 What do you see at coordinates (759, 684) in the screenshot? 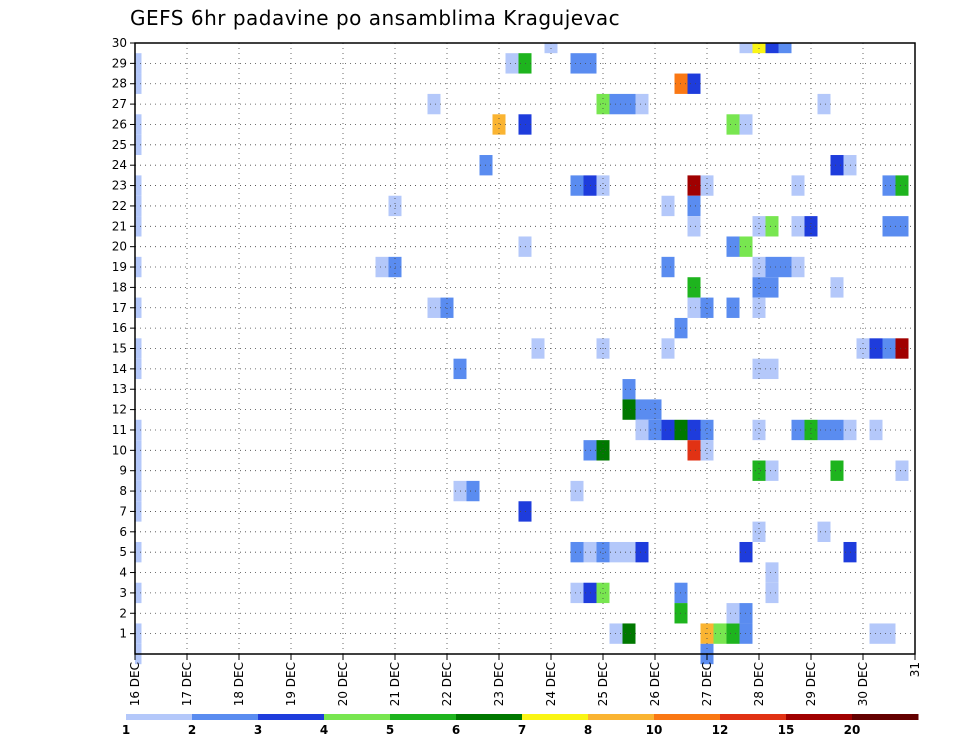
I see `x-tick-label: 28 DEC` at bounding box center [759, 684].